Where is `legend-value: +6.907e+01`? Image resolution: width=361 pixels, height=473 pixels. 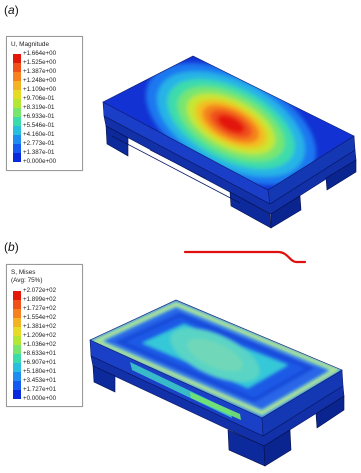 legend-value: +6.907e+01 is located at coordinates (40, 362).